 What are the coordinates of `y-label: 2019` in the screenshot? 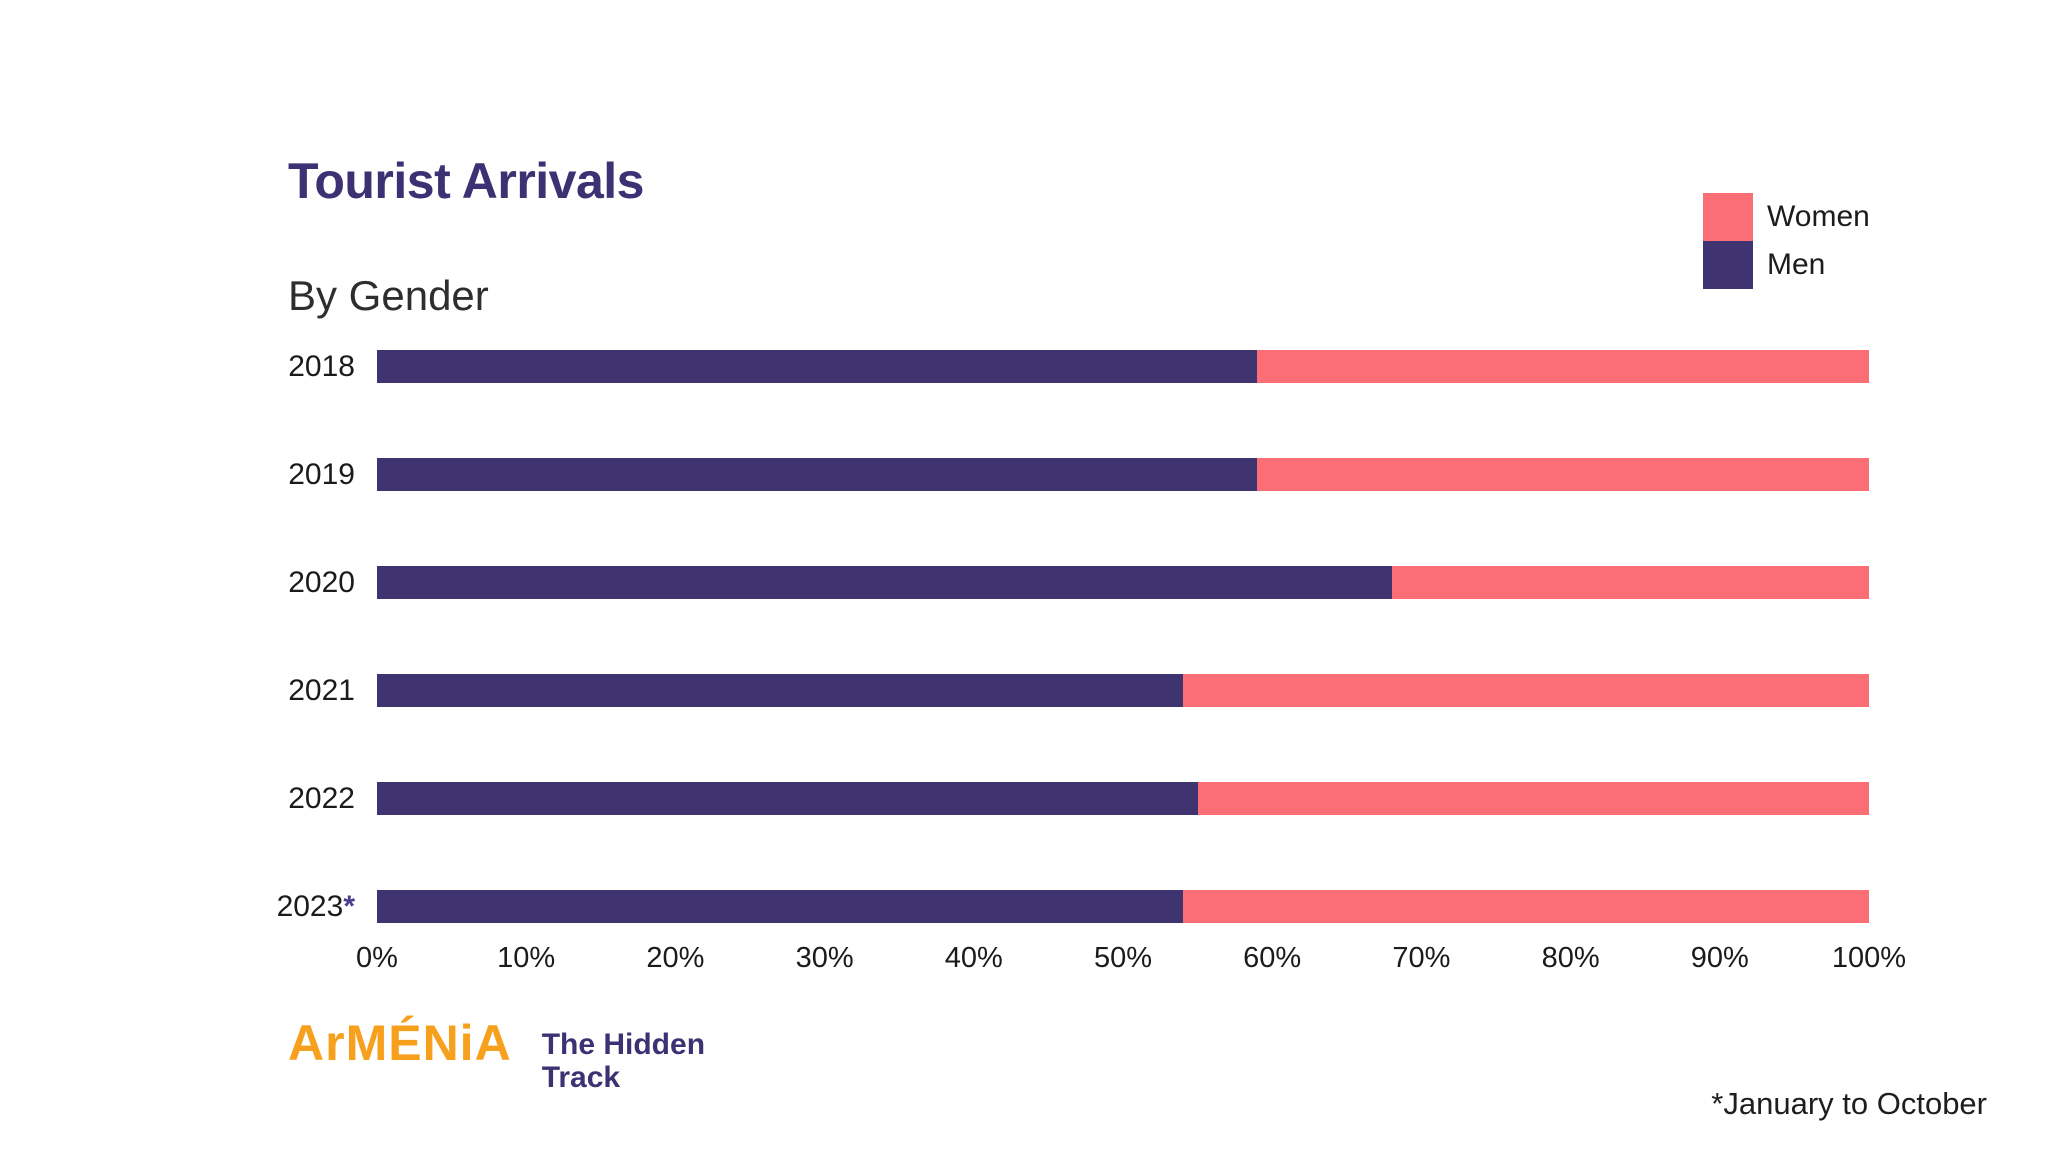 It's located at (321, 474).